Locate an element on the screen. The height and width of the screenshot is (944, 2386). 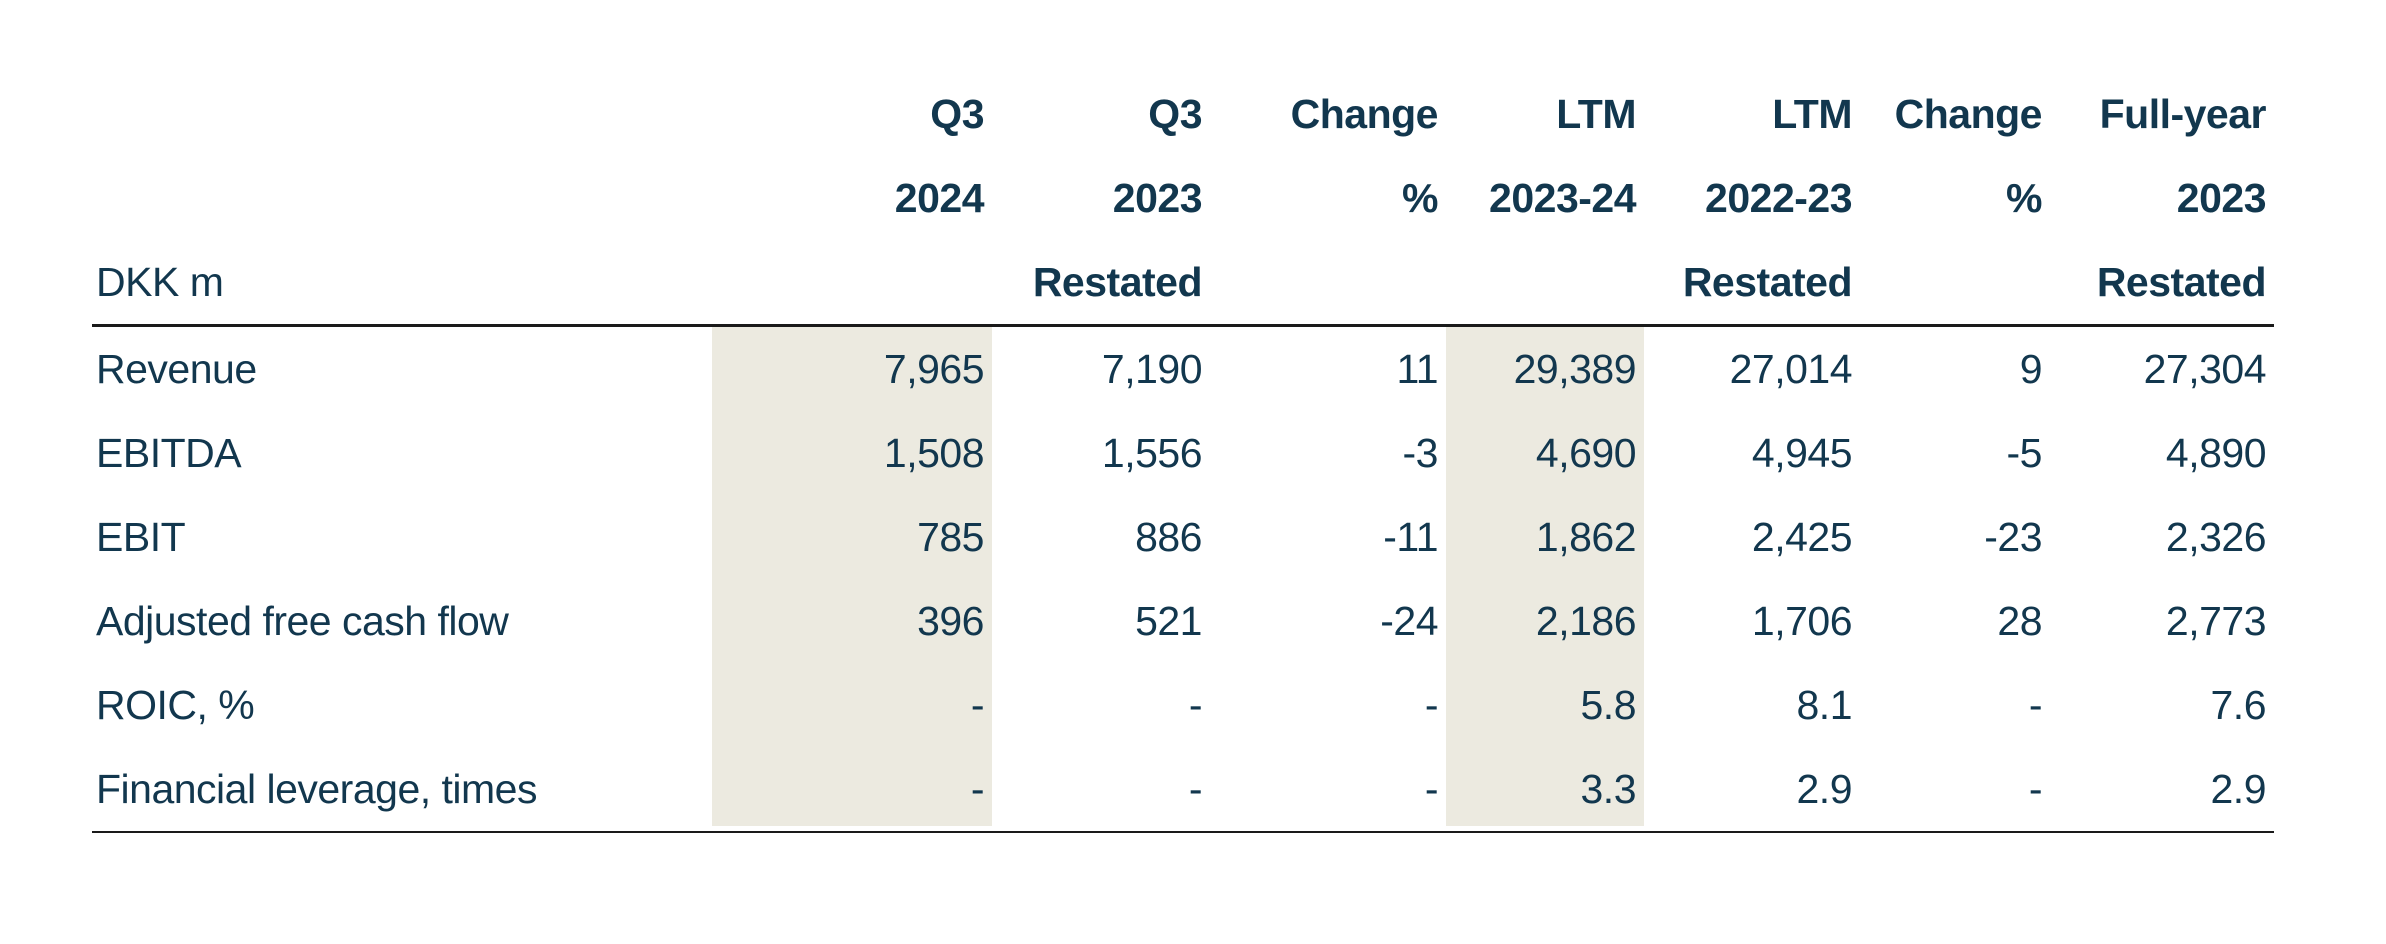
cell-ltm-2023-24: 29,389 is located at coordinates (1545, 369).